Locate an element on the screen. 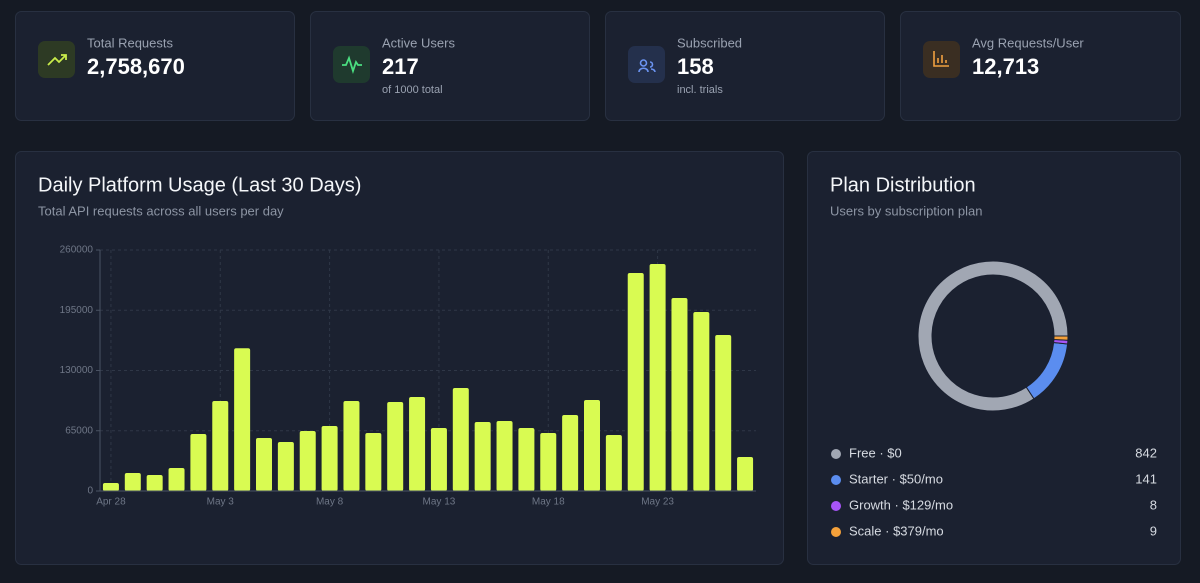 This screenshot has width=1200, height=583. y-tick-label: 0 is located at coordinates (90, 491).